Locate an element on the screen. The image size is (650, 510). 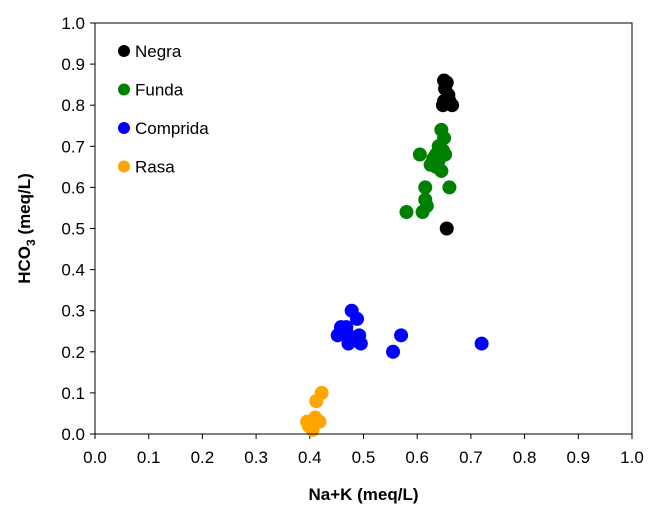
y-axis-label-unit: (meq/L) is located at coordinates (24, 206).